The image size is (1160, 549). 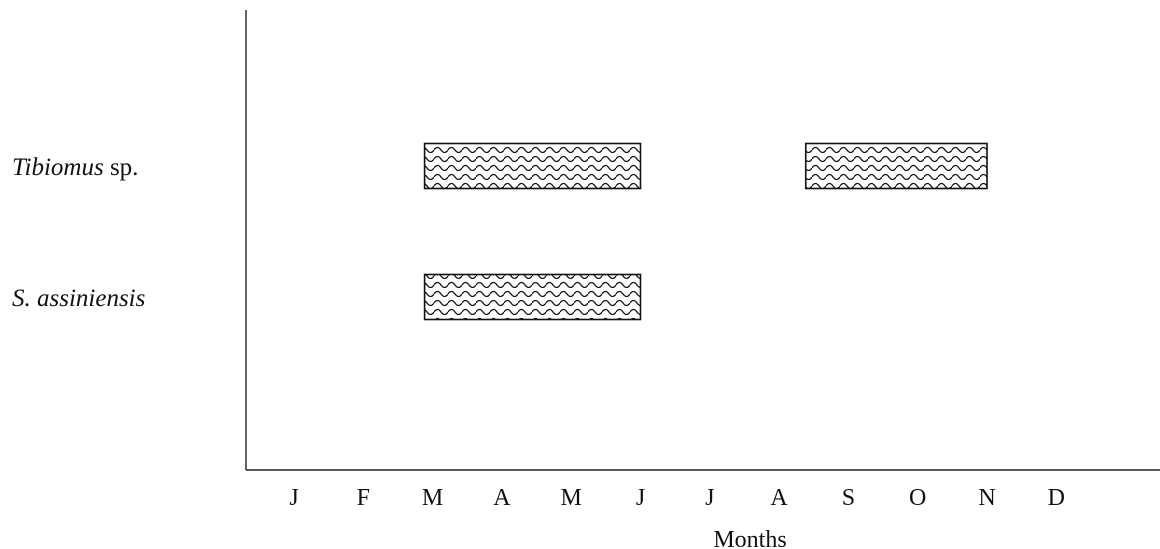 I want to click on category-labels: Tibiomus sp. S. assiniensis, so click(x=78, y=233).